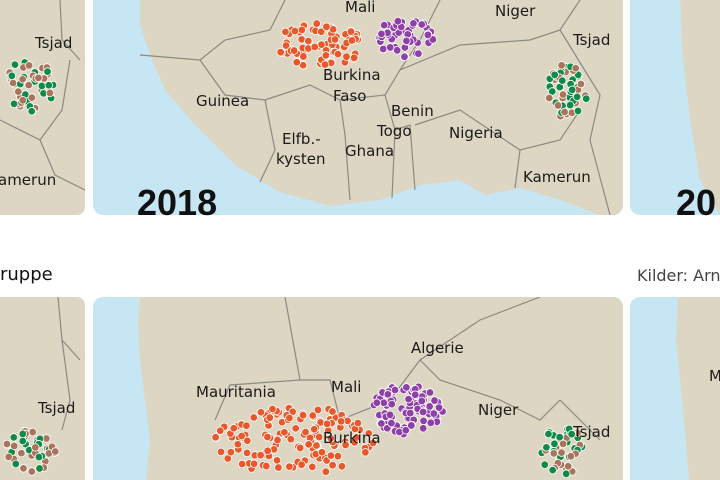 The image size is (720, 480). I want to click on country-label: Mali, so click(346, 387).